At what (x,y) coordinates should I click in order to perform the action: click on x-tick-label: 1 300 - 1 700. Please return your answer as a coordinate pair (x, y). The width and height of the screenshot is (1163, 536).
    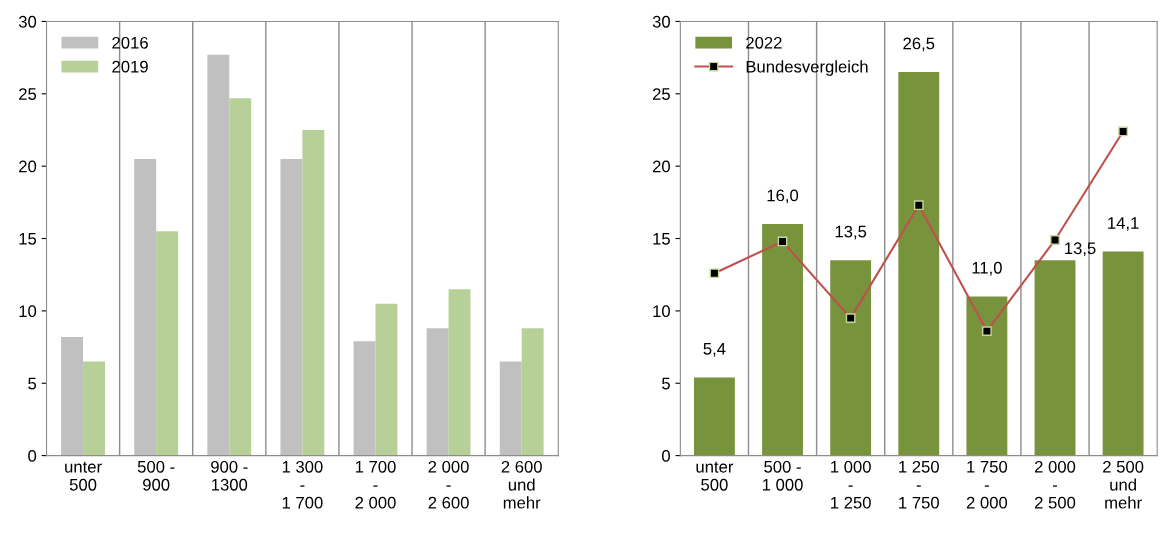
    Looking at the image, I should click on (302, 484).